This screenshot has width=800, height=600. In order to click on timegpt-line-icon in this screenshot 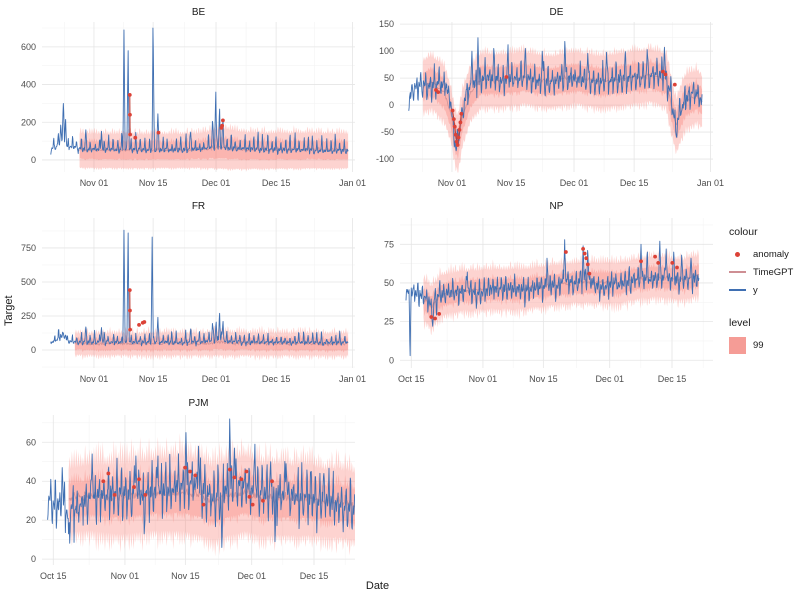, I will do `click(737, 272)`.